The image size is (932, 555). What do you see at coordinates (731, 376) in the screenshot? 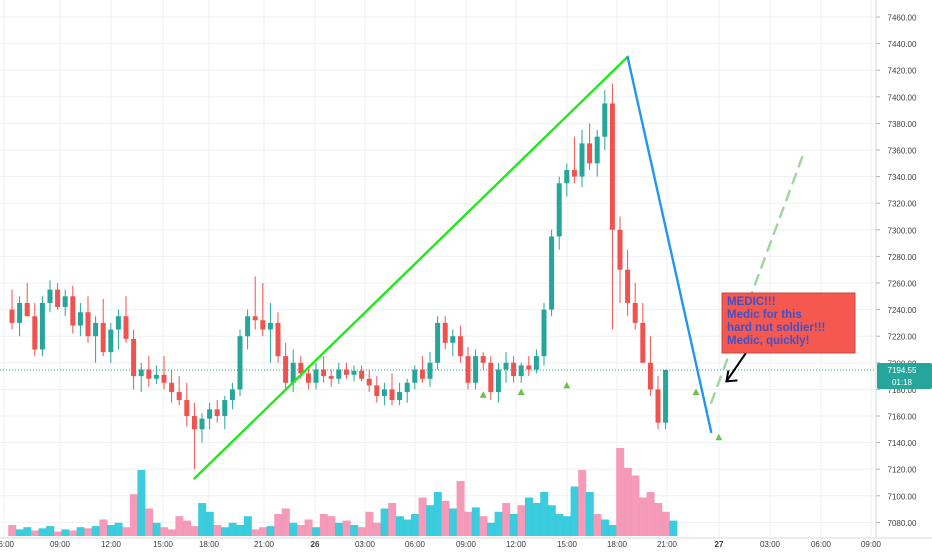
I see `arrow-head` at bounding box center [731, 376].